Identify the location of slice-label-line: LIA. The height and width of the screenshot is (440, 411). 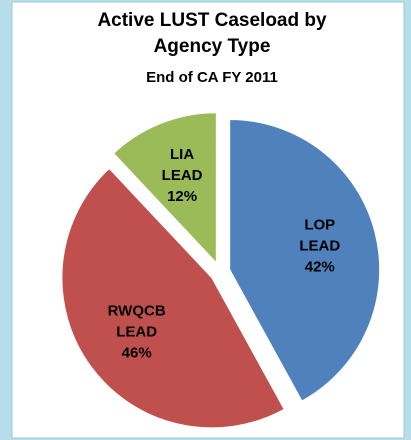
(182, 154).